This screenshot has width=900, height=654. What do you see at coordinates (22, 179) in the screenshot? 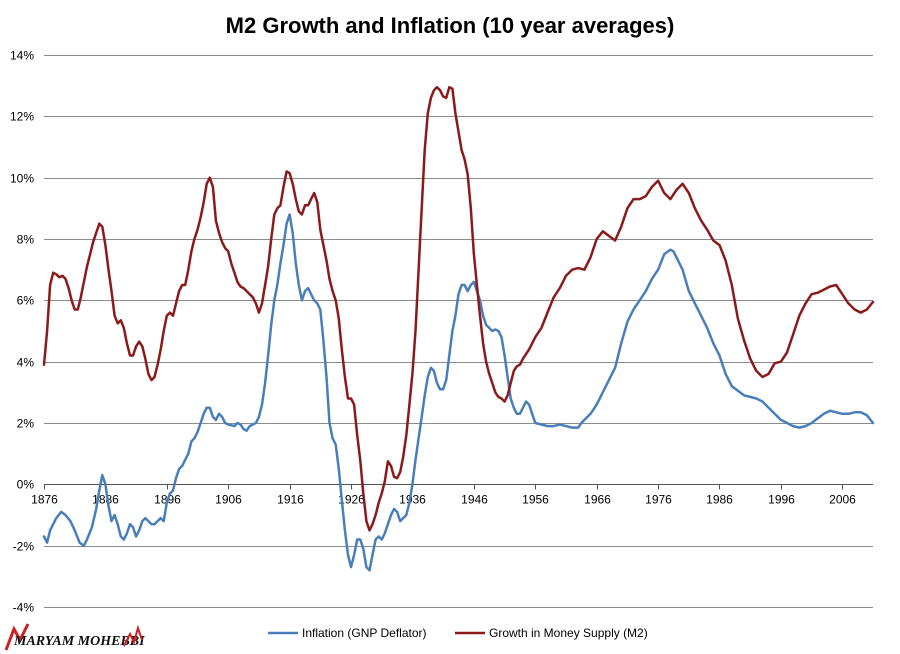
I see `y-tick-label-7: 10%` at bounding box center [22, 179].